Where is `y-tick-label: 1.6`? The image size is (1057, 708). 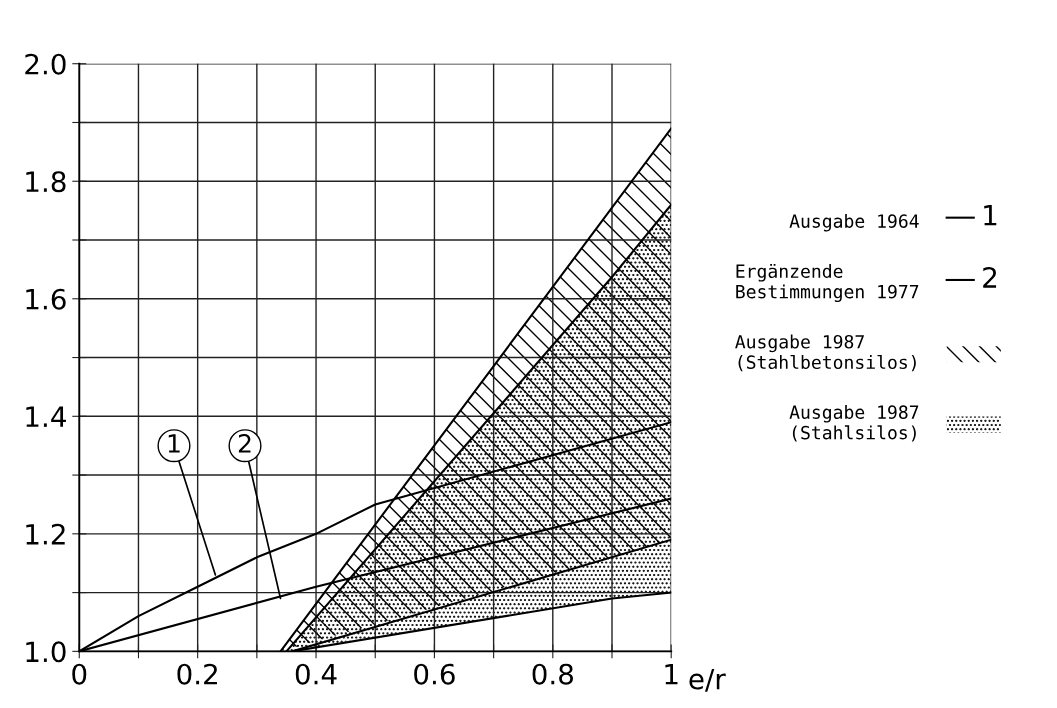
y-tick-label: 1.6 is located at coordinates (46, 299).